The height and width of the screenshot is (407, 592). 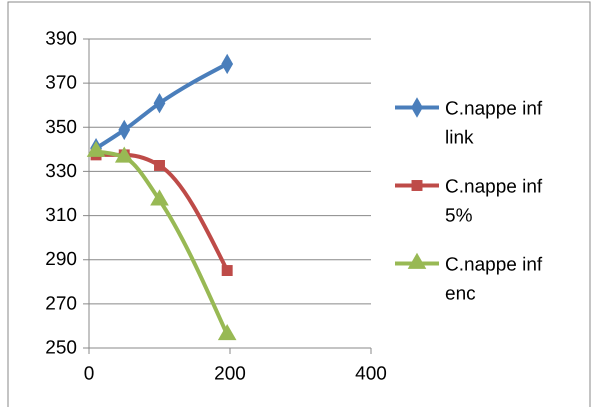 What do you see at coordinates (61, 39) in the screenshot?
I see `y-tick-label: 390` at bounding box center [61, 39].